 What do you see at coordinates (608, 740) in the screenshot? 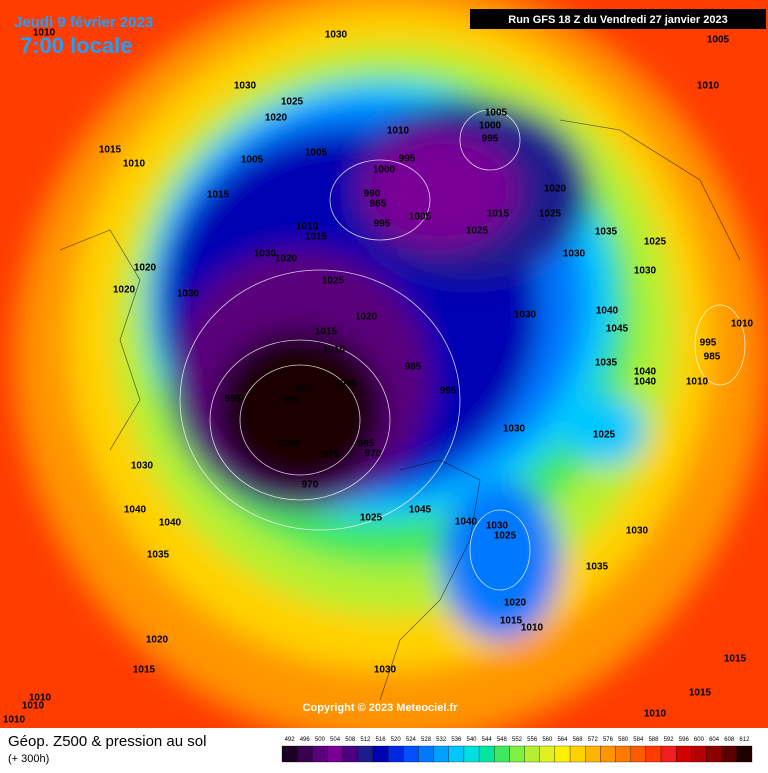
I see `scale-label: 576` at bounding box center [608, 740].